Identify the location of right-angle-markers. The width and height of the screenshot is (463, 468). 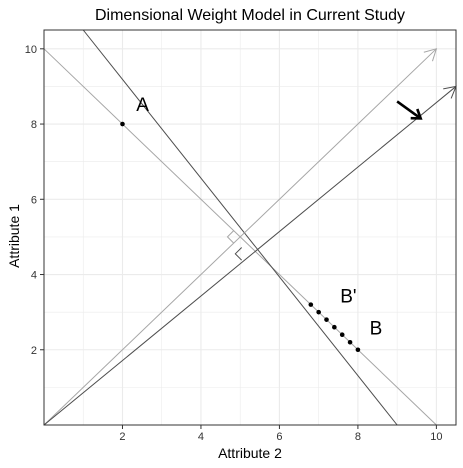
(234, 245).